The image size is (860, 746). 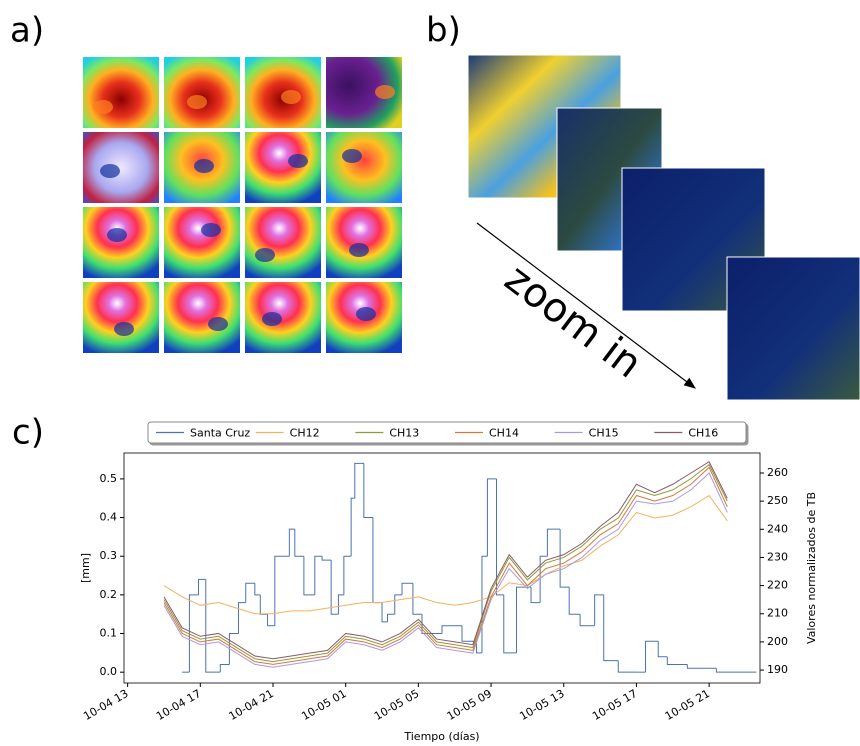 What do you see at coordinates (305, 433) in the screenshot?
I see `legend-label: CH12` at bounding box center [305, 433].